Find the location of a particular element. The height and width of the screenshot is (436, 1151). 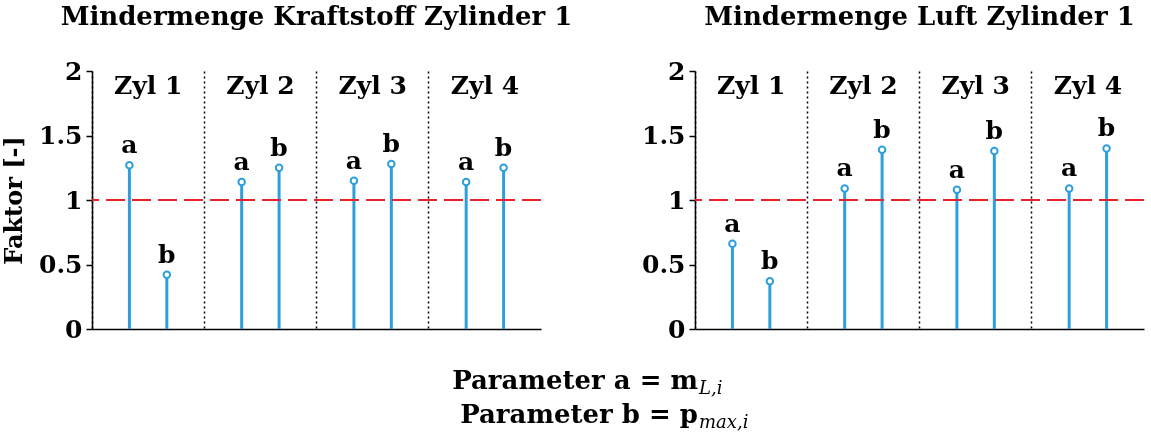

y-axis-title: Faktor [-] is located at coordinates (14, 200).